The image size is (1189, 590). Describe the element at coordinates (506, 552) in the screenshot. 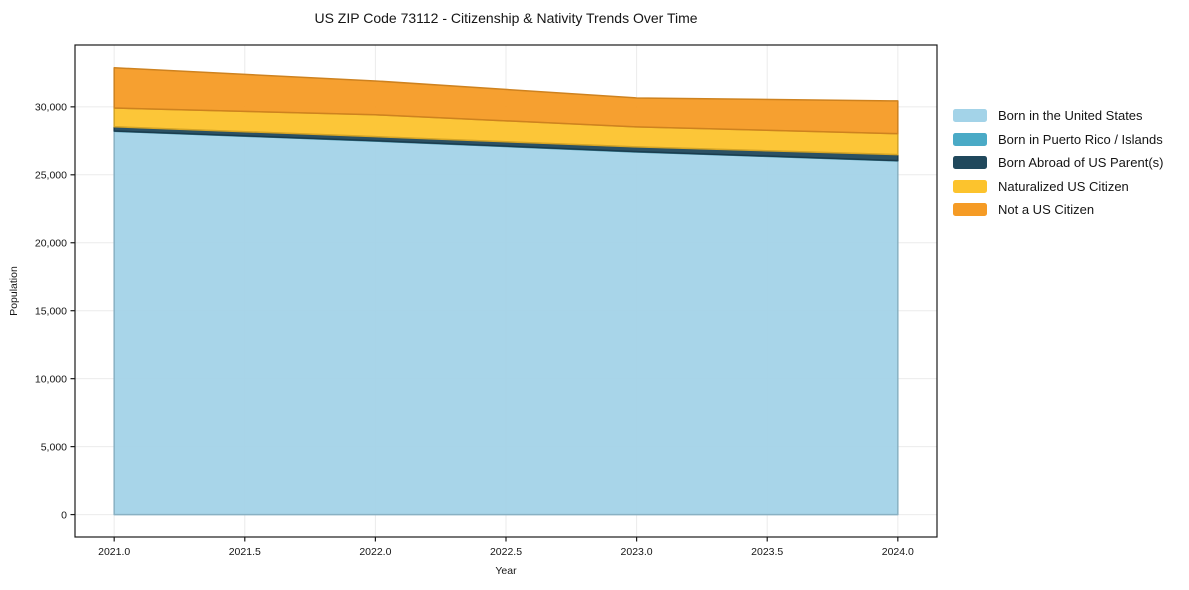

I see `x-tick-label: 2022.5` at that location.